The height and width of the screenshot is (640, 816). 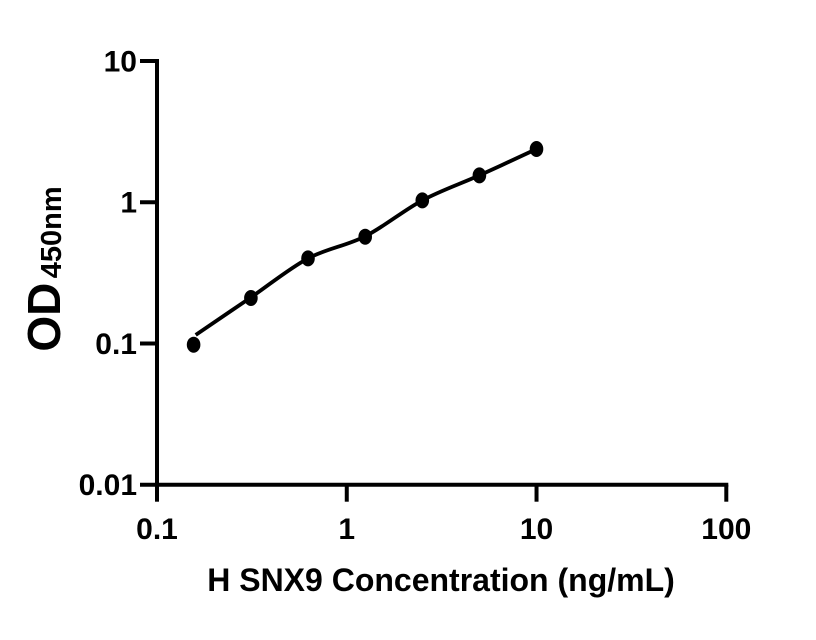 I want to click on y-tick-label: 0.1, so click(x=116, y=344).